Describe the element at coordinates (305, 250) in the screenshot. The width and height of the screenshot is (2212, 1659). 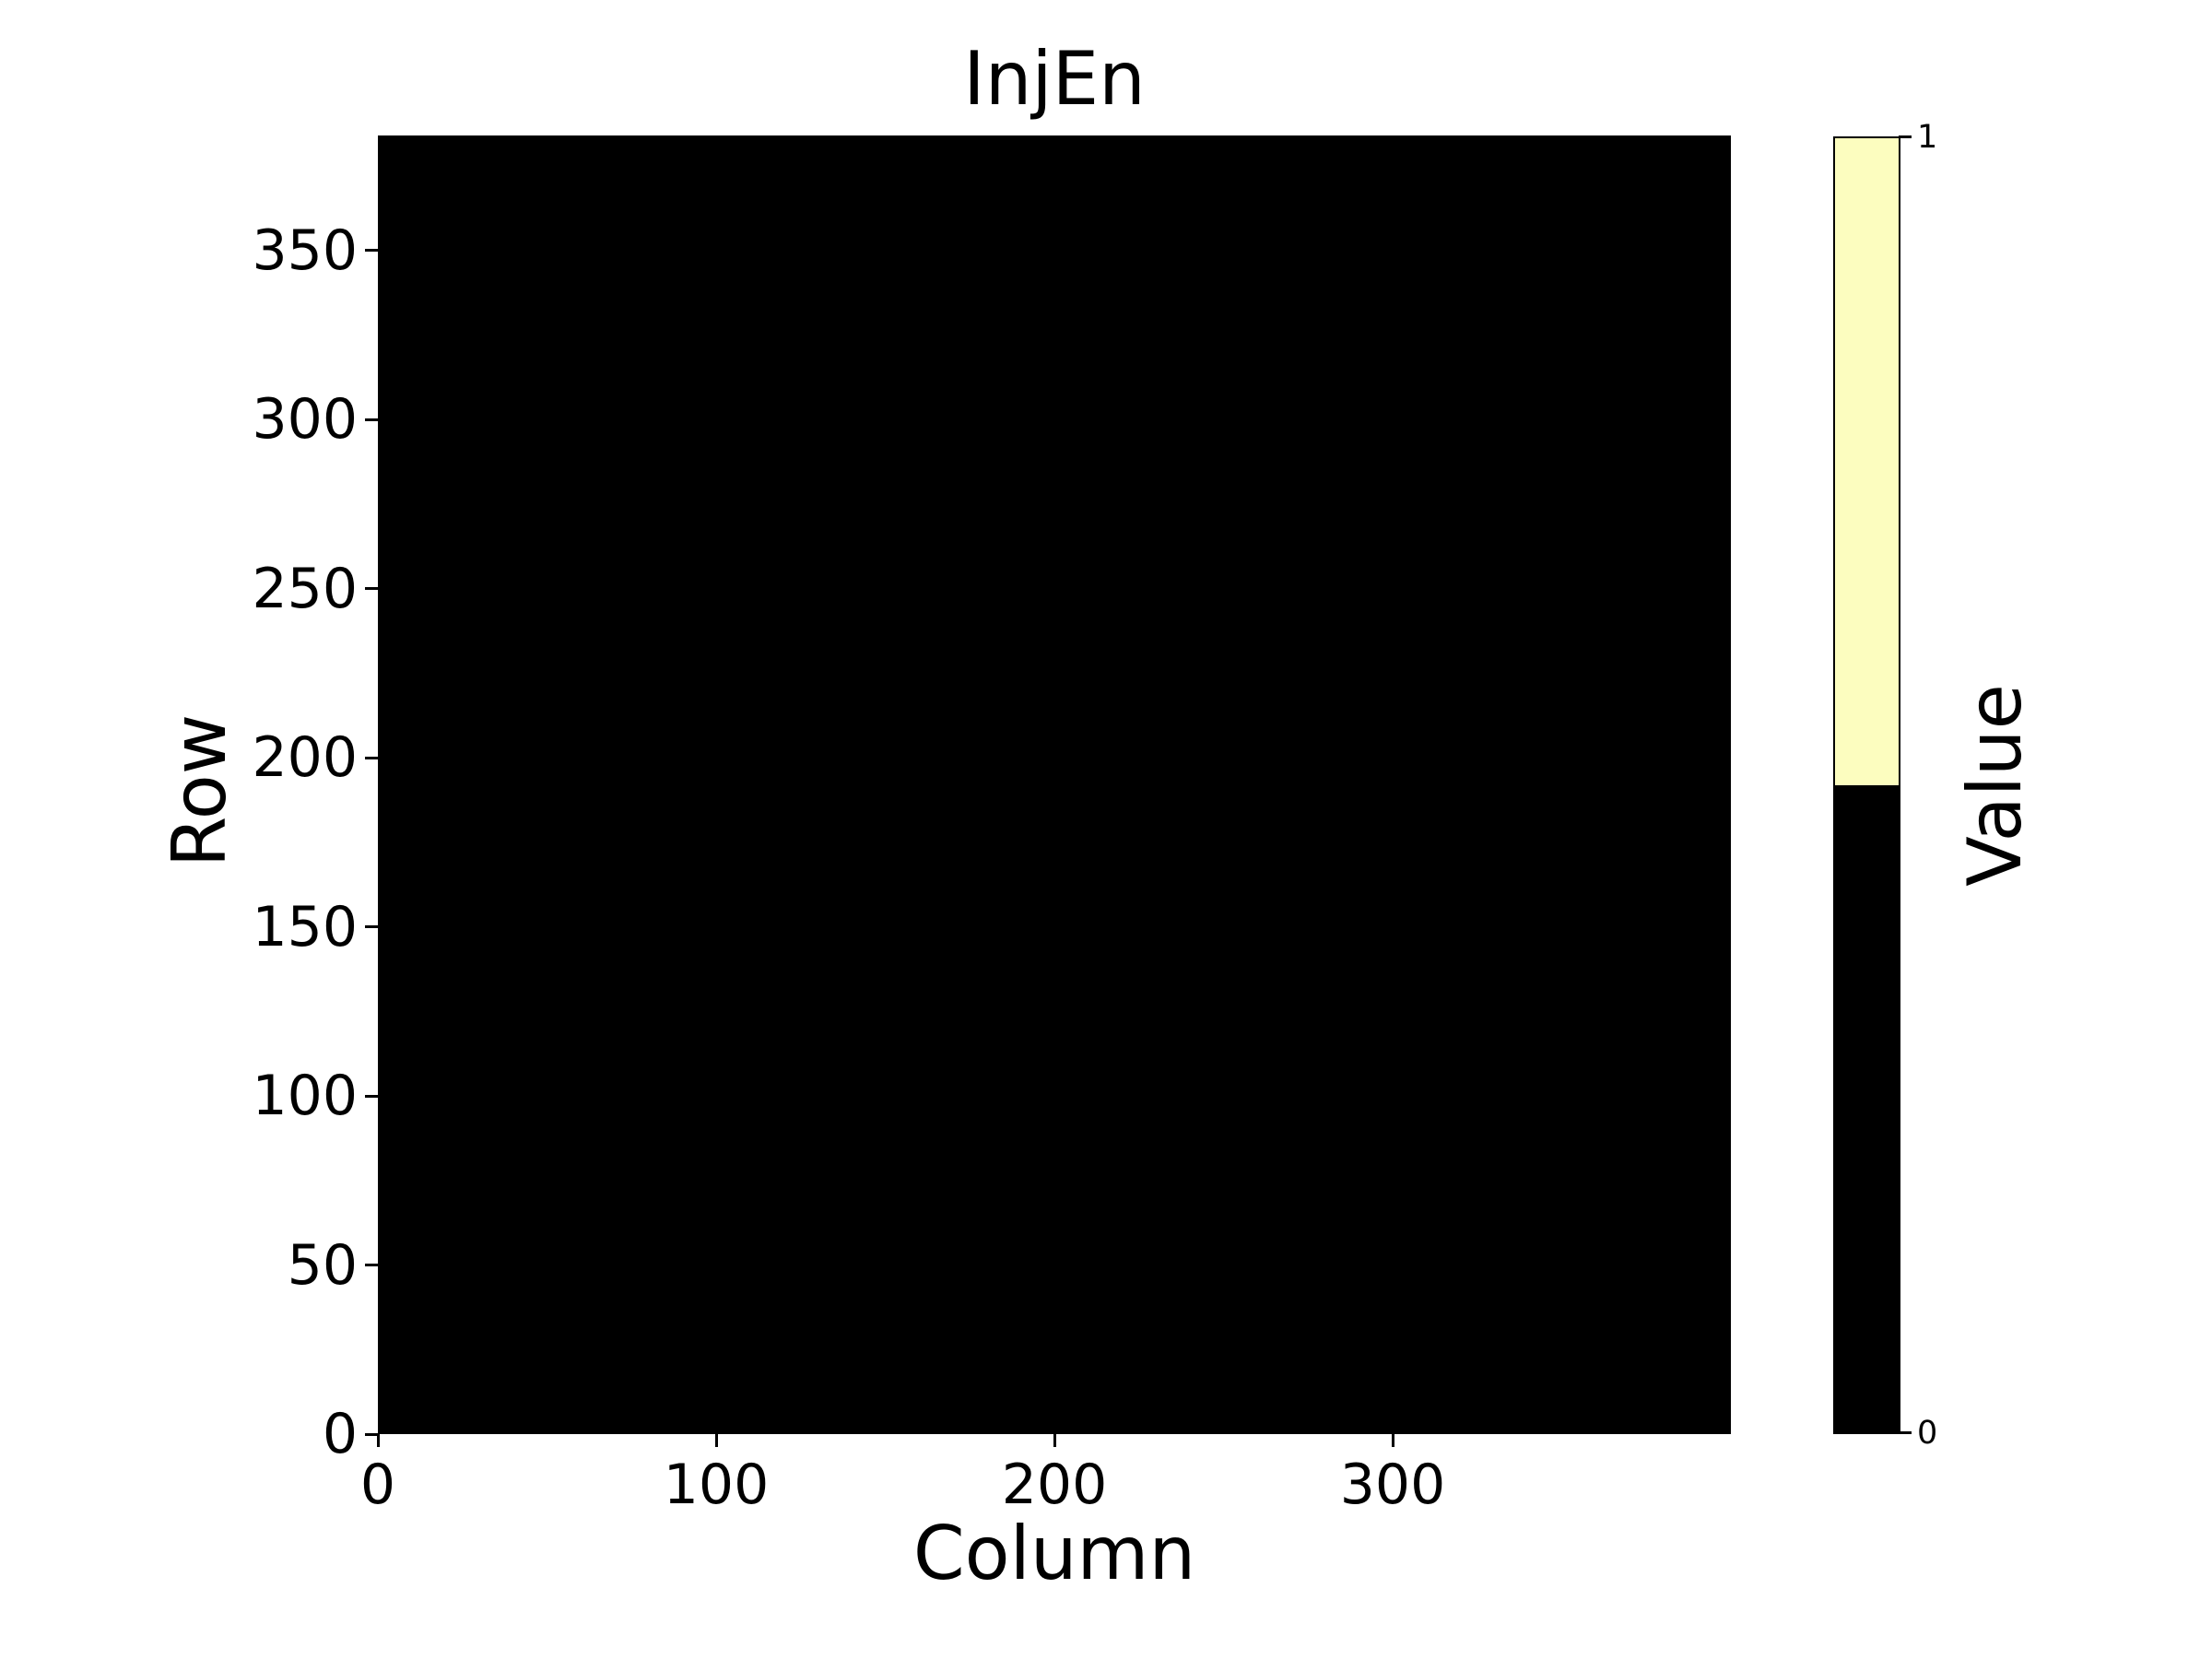
I see `y-tick-label-350: 350` at that location.